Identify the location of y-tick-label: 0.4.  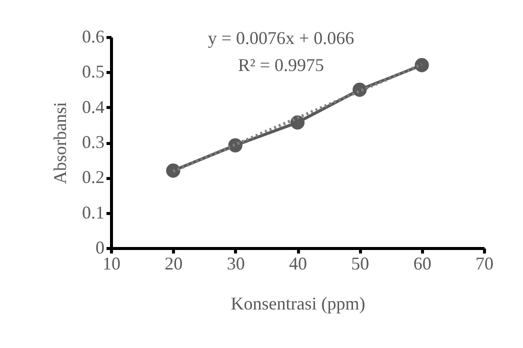
(93, 106).